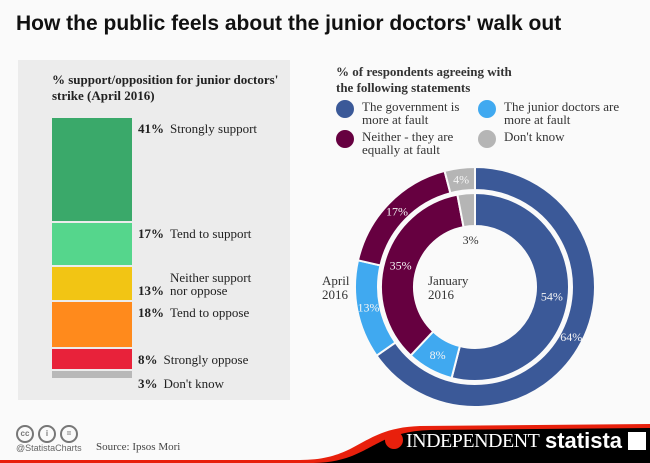 Image resolution: width=650 pixels, height=463 pixels. What do you see at coordinates (369, 308) in the screenshot?
I see `donut-value-label: 13%` at bounding box center [369, 308].